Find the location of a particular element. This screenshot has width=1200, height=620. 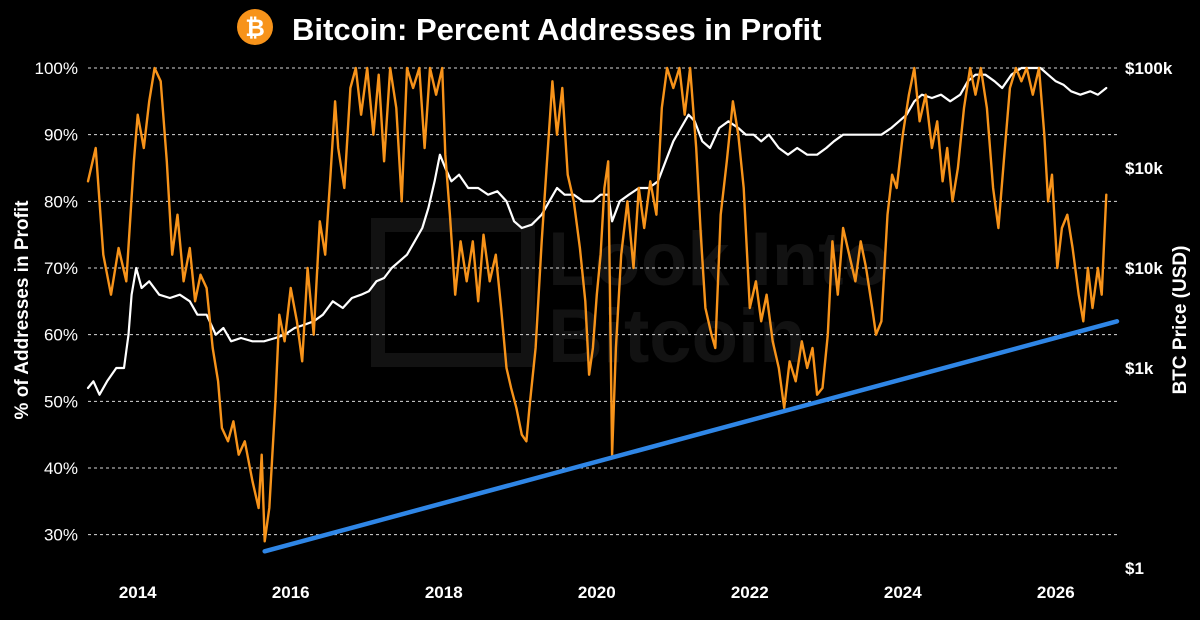

y-left-tick-40: 40% is located at coordinates (61, 468).